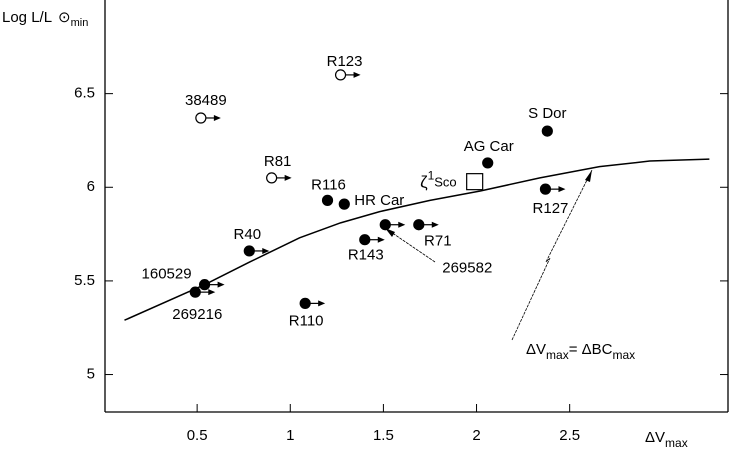 This screenshot has width=731, height=452. What do you see at coordinates (666, 439) in the screenshot?
I see `x-label: ΔVmax` at bounding box center [666, 439].